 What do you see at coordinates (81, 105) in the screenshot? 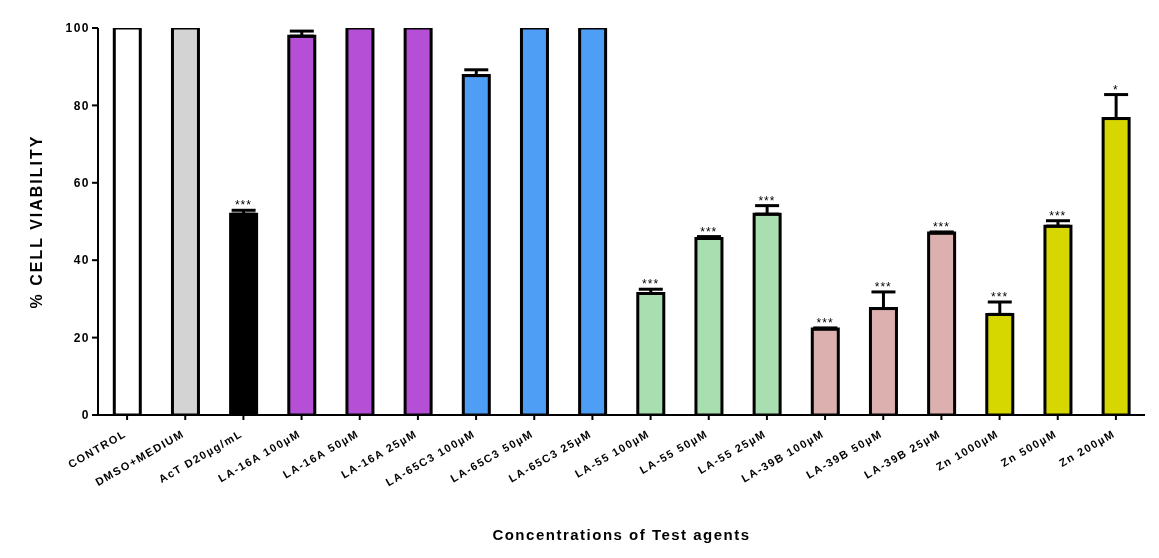
I see `y-tick-label: 80` at bounding box center [81, 105].